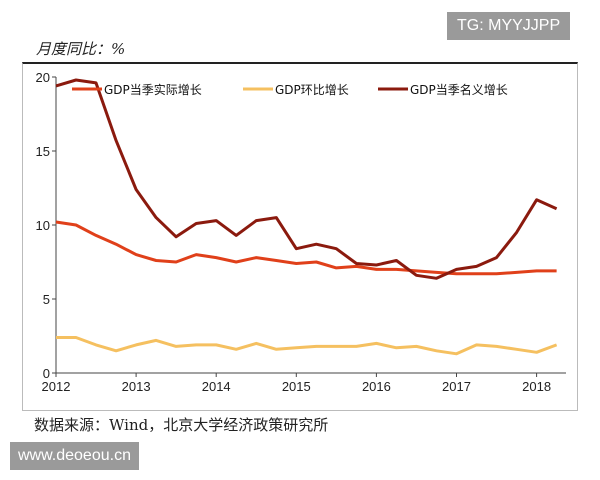  Describe the element at coordinates (376, 386) in the screenshot. I see `x-tick-label: 2016` at that location.